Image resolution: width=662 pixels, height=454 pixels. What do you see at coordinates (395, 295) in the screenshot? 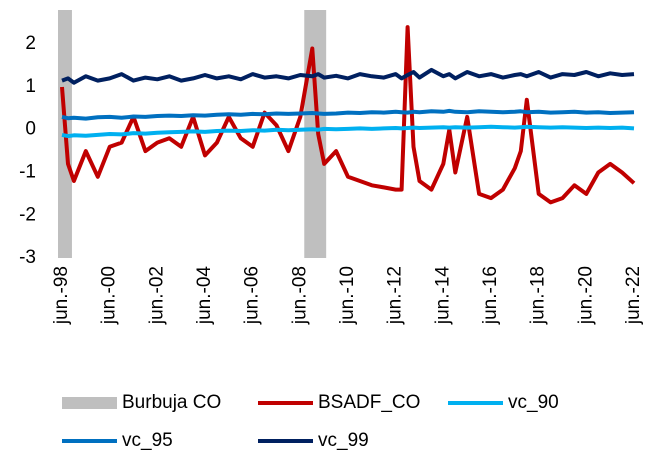
I see `x-tick-label: jun.-12` at bounding box center [395, 295].